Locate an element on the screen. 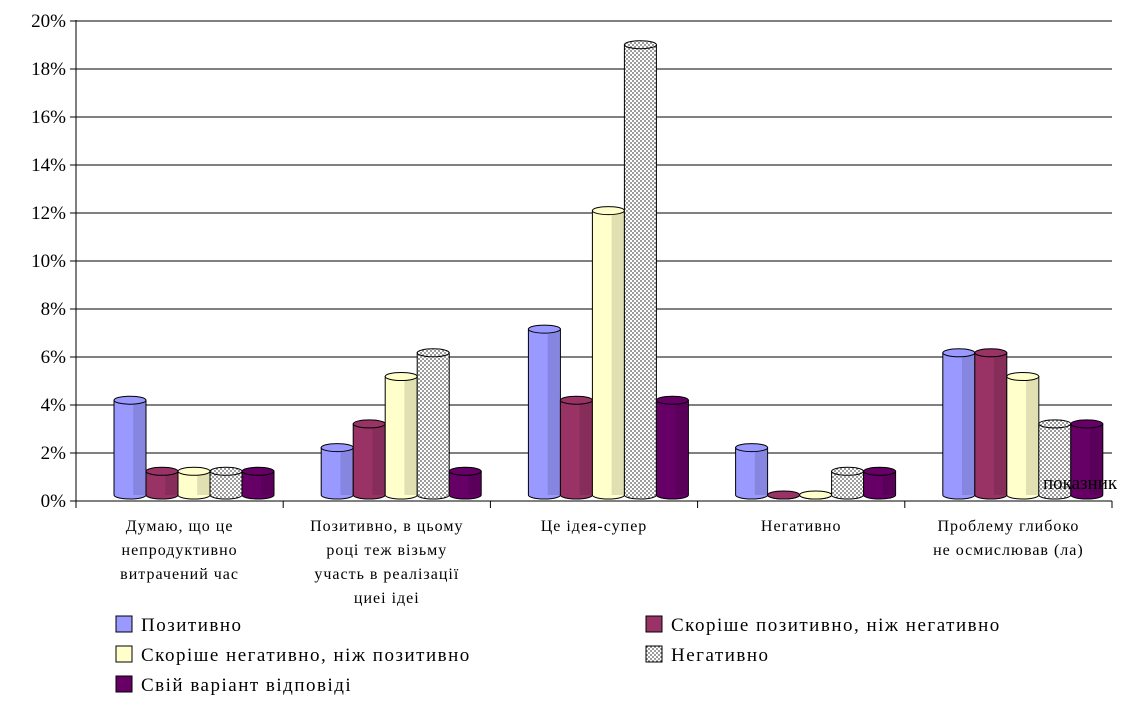  x-tick-label: циеі ідеі is located at coordinates (387, 598).